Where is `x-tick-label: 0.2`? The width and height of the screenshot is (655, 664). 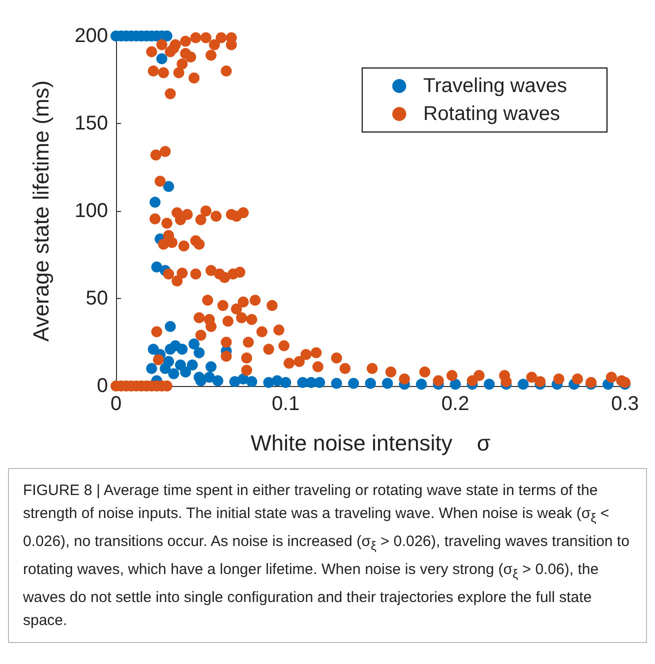 x-tick-label: 0.2 is located at coordinates (455, 404).